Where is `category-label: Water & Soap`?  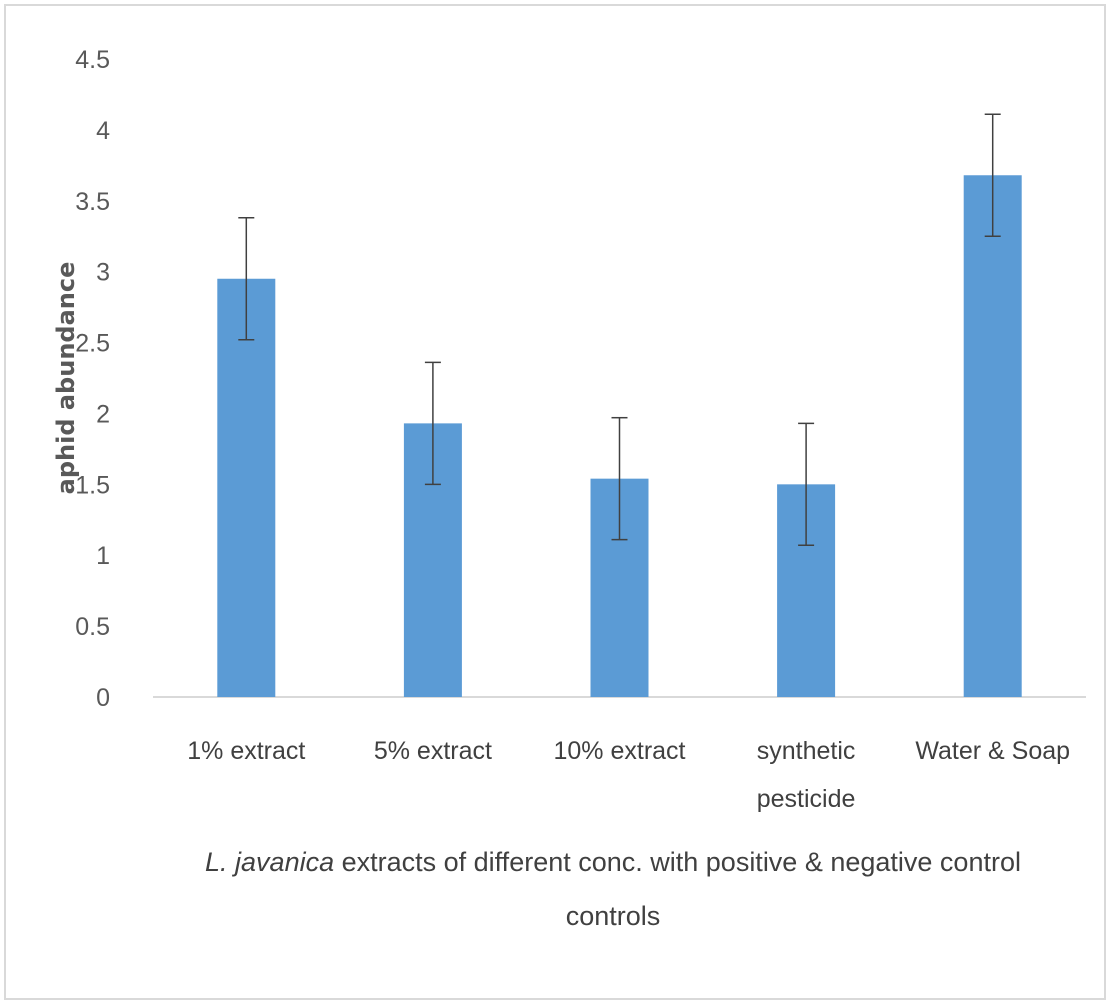 category-label: Water & Soap is located at coordinates (992, 751).